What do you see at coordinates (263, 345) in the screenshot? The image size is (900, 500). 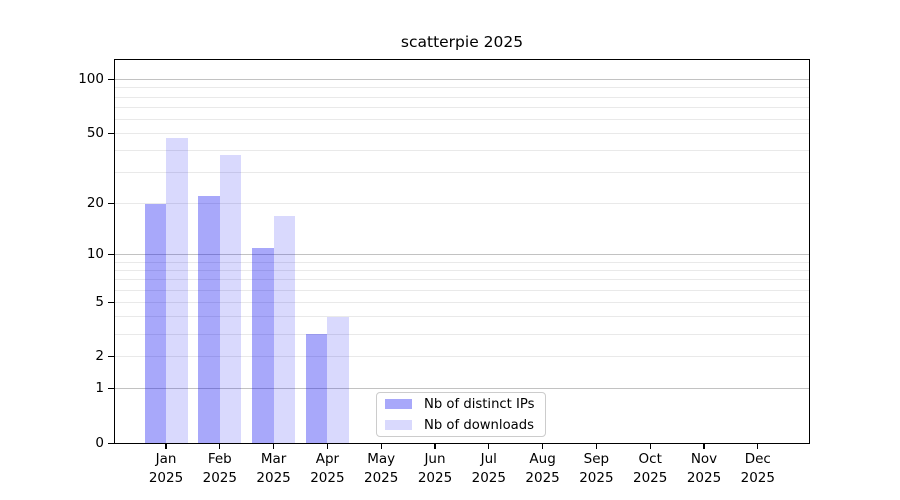 I see `bar-mar-distinct-ips` at bounding box center [263, 345].